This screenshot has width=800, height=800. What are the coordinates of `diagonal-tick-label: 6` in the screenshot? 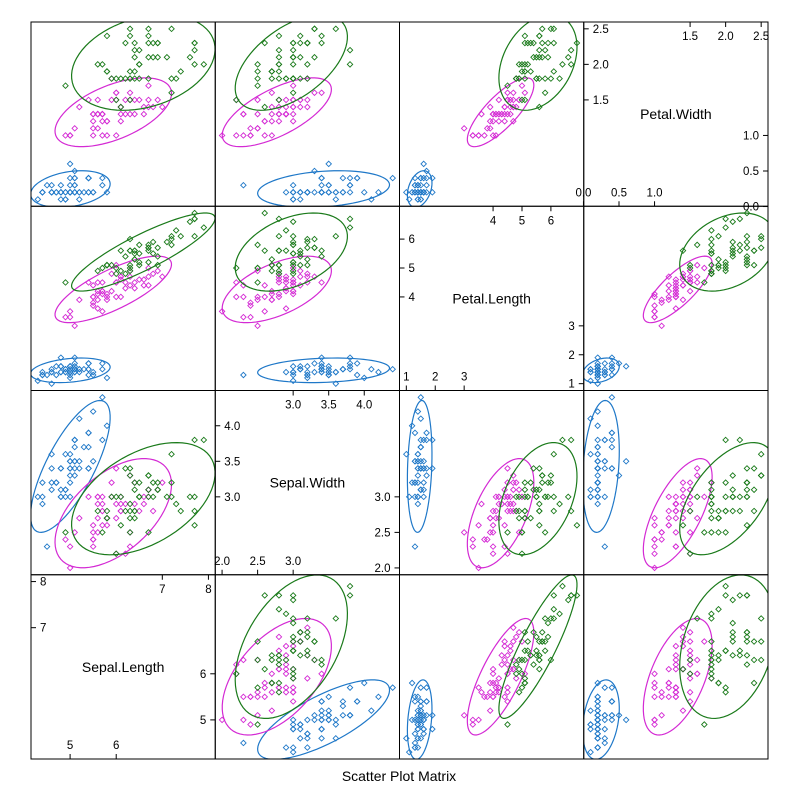 It's located at (412, 240).